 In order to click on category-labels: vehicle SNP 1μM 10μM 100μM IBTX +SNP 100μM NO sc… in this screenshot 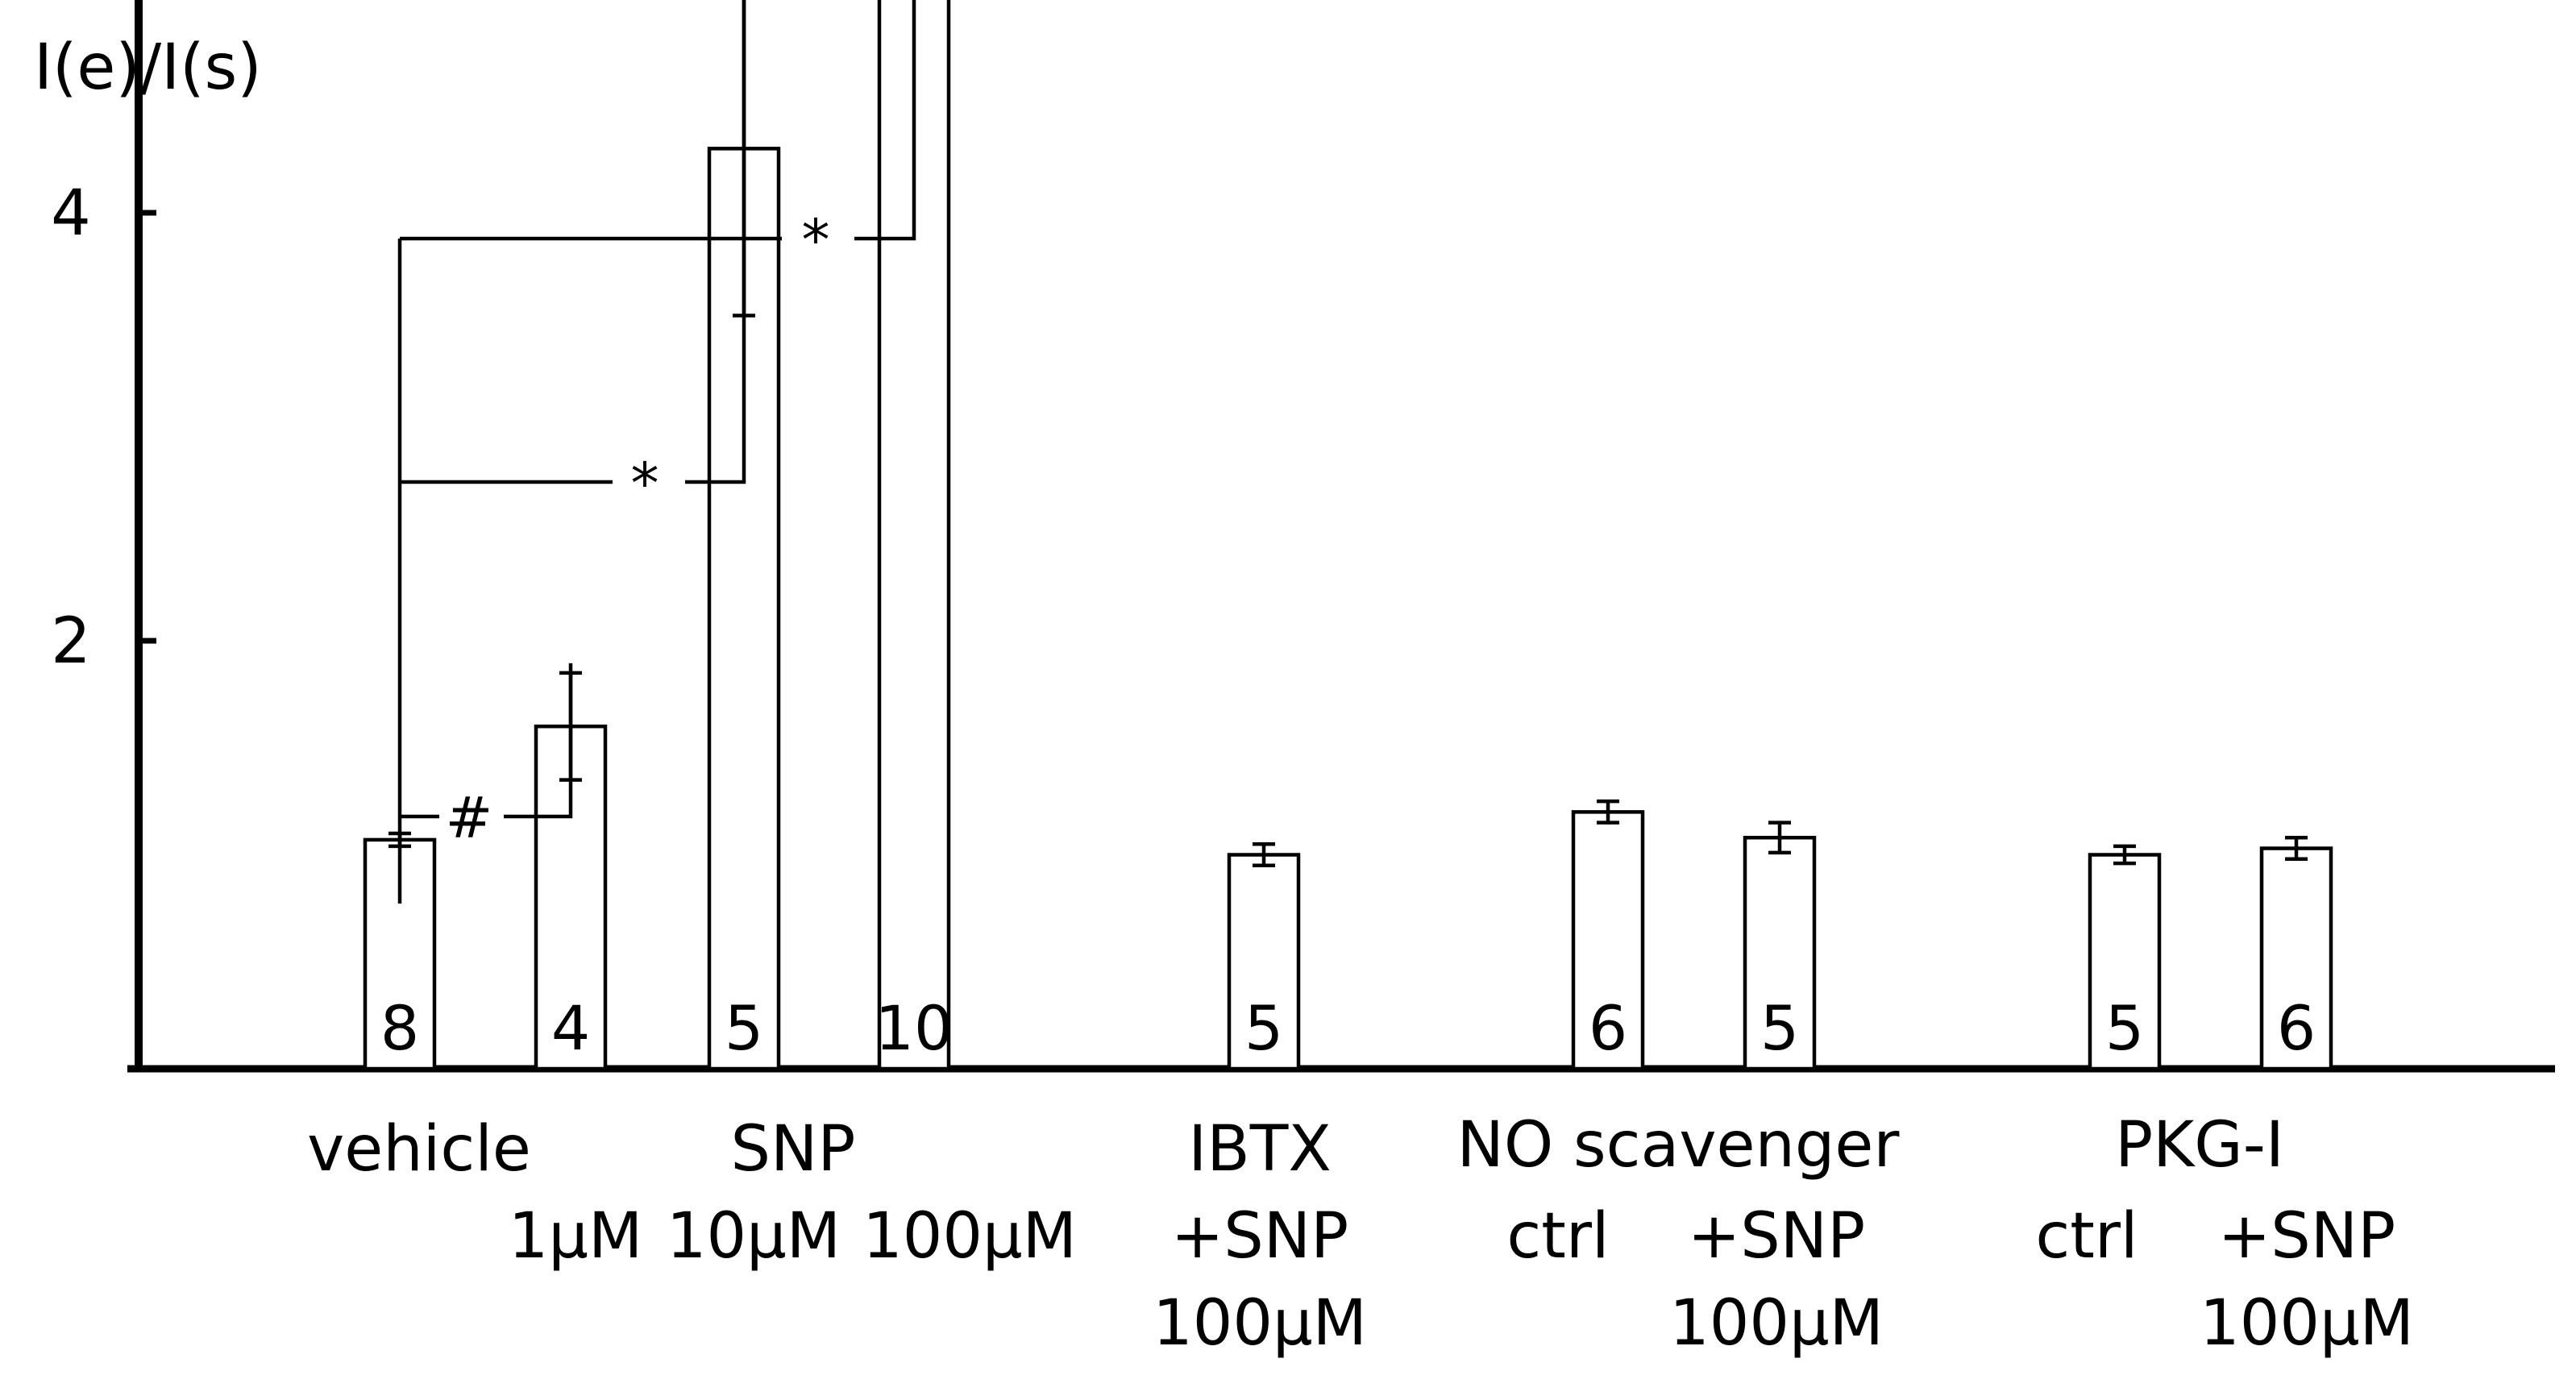, I will do `click(1360, 1234)`.